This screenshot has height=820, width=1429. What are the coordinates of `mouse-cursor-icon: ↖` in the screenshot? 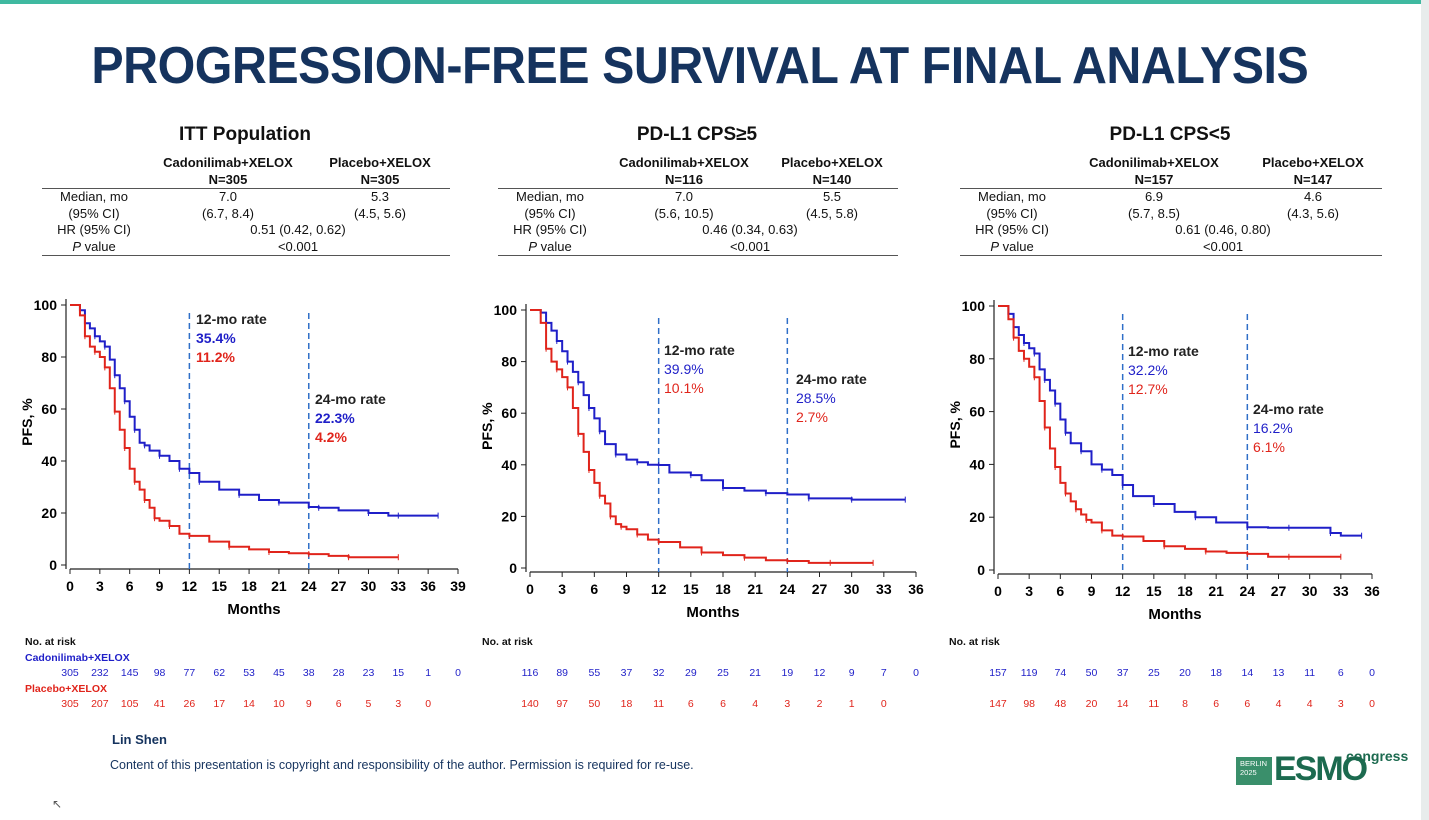 It's located at (57, 804).